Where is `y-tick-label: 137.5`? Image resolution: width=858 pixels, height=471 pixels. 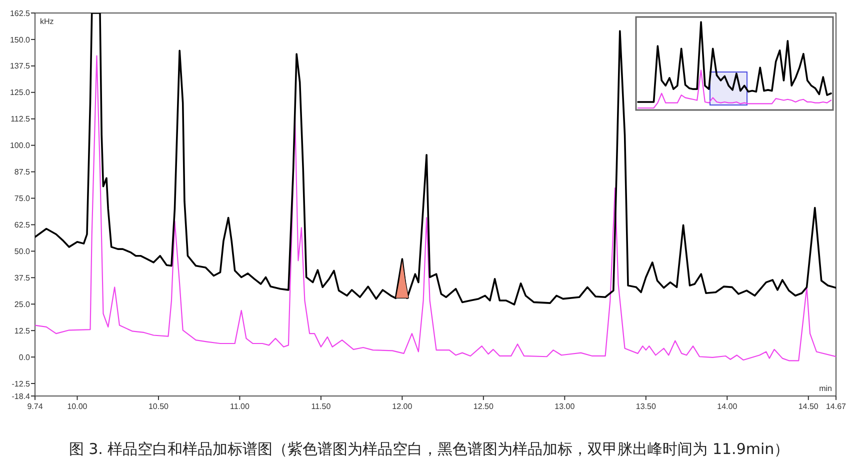 y-tick-label: 137.5 is located at coordinates (20, 66).